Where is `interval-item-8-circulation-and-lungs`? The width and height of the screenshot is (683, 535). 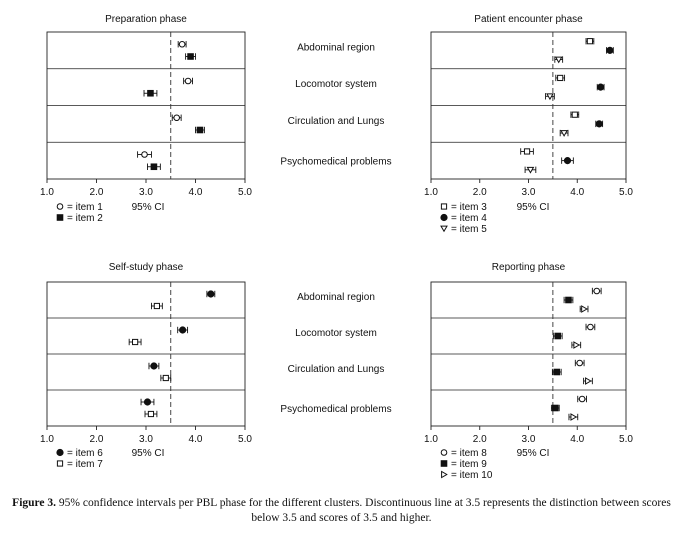
interval-item-8-circulation-and-lungs is located at coordinates (579, 363).